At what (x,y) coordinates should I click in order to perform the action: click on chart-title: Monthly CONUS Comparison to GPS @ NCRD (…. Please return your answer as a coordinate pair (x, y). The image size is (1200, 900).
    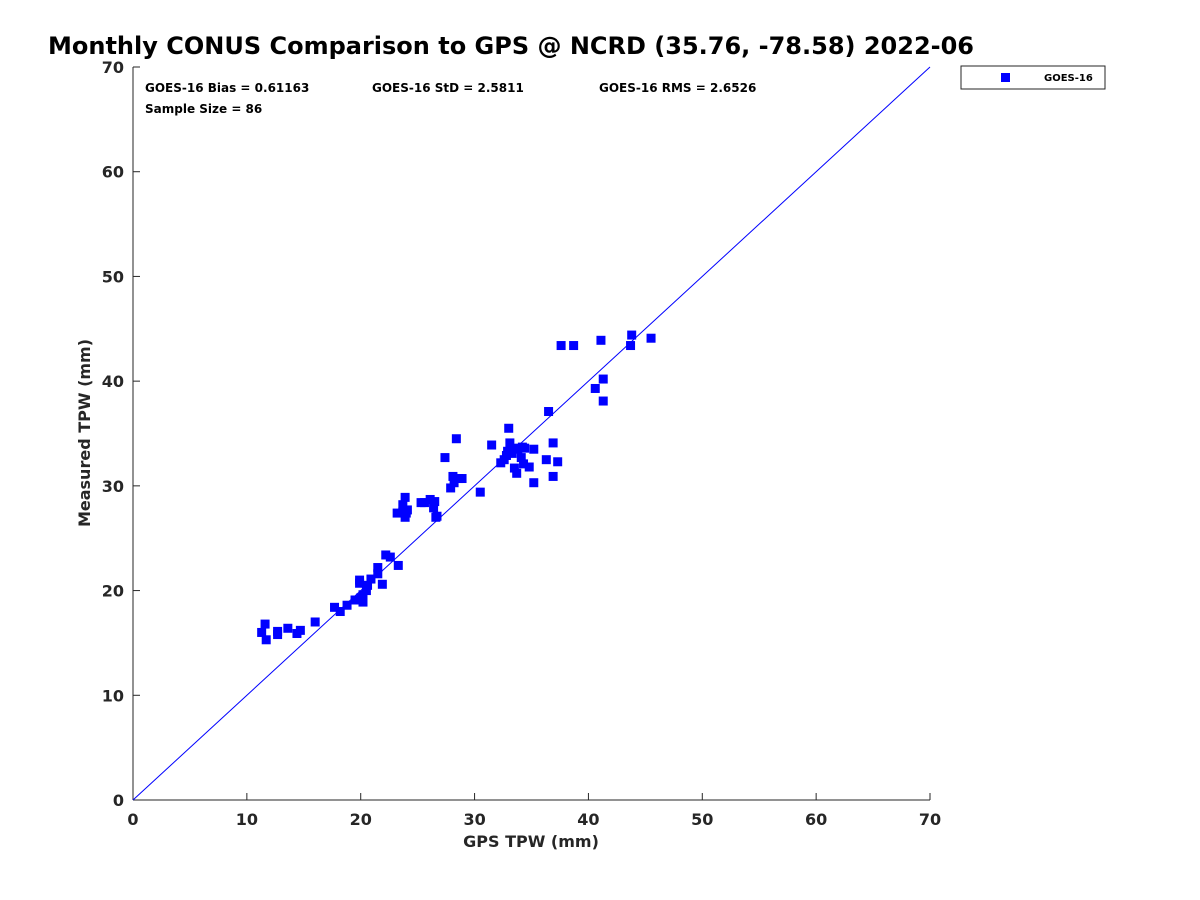
    Looking at the image, I should click on (511, 46).